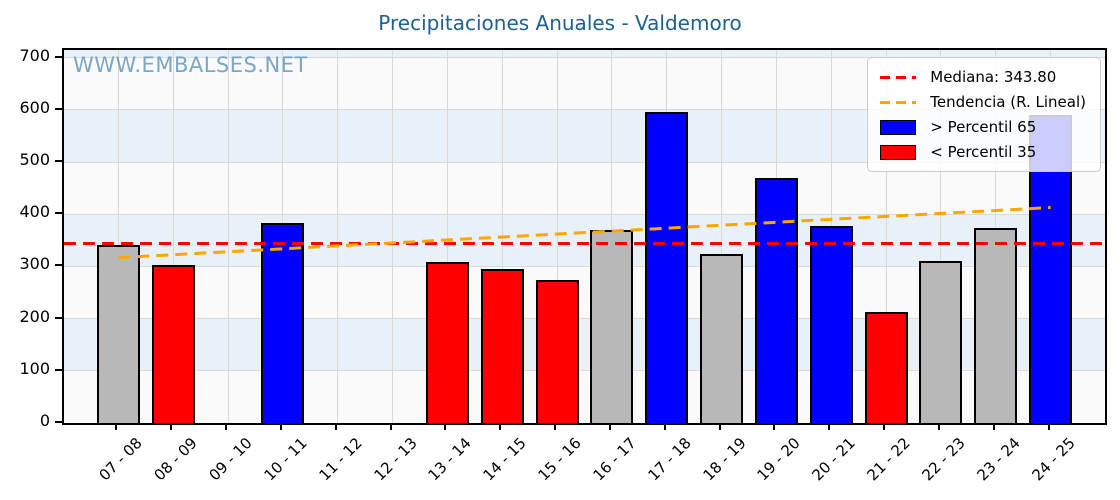 The height and width of the screenshot is (500, 1120). What do you see at coordinates (833, 459) in the screenshot?
I see `x-tick-label: 20 - 21` at bounding box center [833, 459].